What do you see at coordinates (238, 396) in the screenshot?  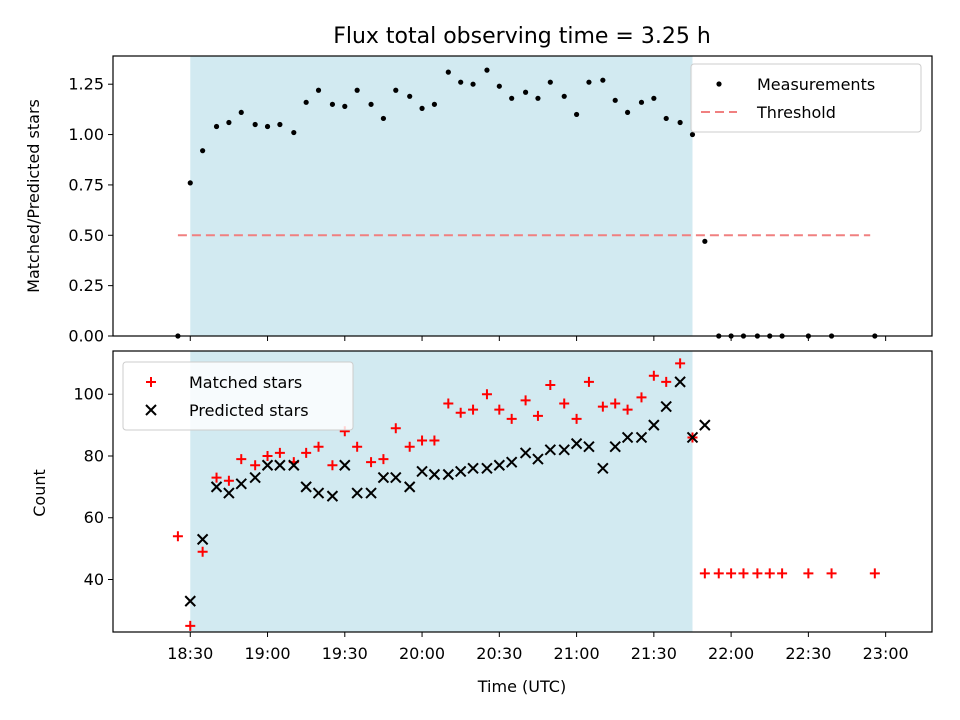 I see `bottom-legend: Matched stars Predicted stars` at bounding box center [238, 396].